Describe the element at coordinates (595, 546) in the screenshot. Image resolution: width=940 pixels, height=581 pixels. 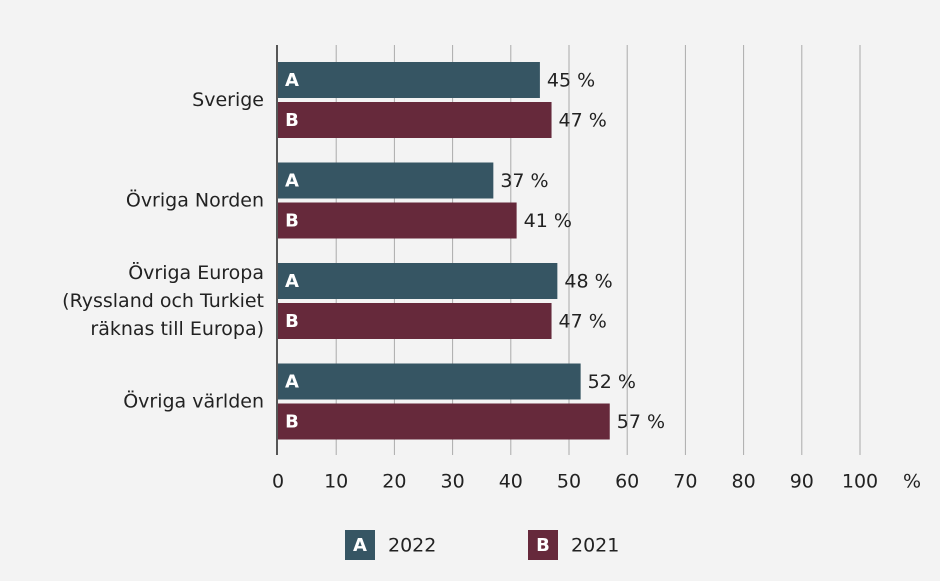
I see `legend-label: 2021` at that location.